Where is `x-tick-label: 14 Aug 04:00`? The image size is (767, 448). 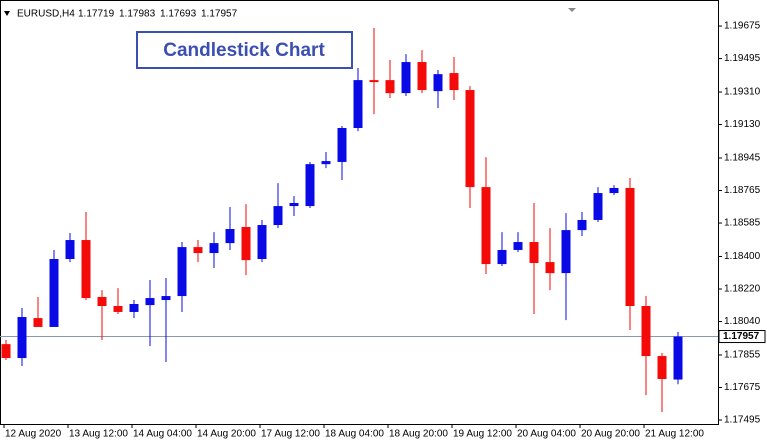
x-tick-label: 14 Aug 04:00 is located at coordinates (162, 434).